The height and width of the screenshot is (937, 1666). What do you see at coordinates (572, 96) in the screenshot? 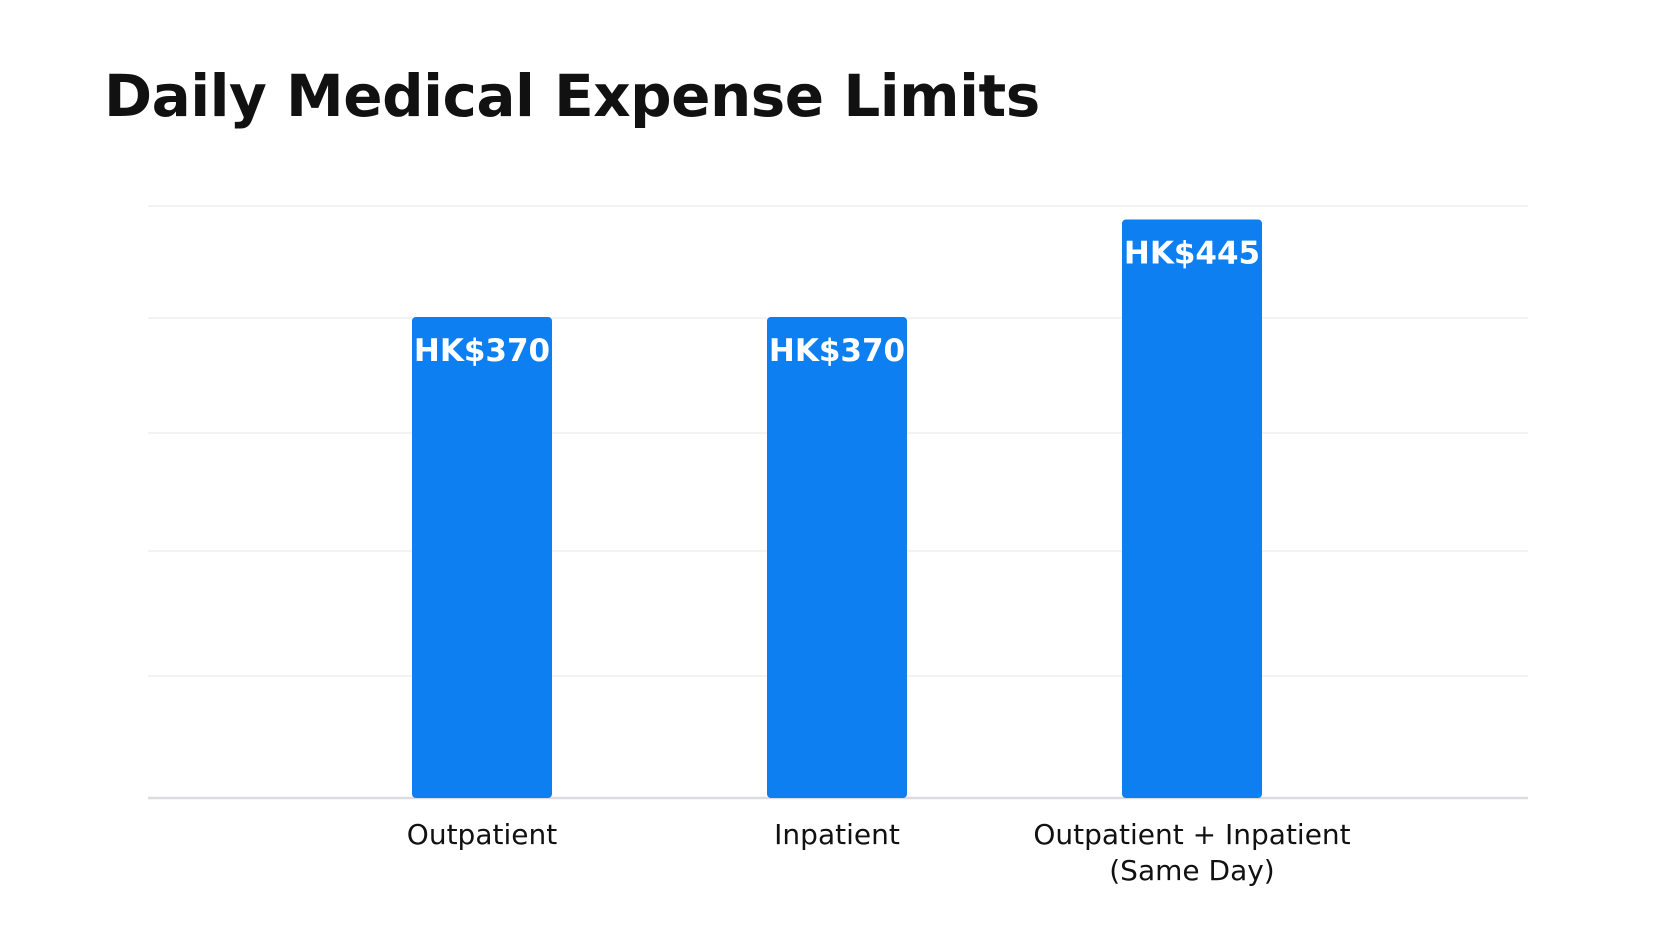
I see `chart-title: Daily Medical Expense Limits` at bounding box center [572, 96].